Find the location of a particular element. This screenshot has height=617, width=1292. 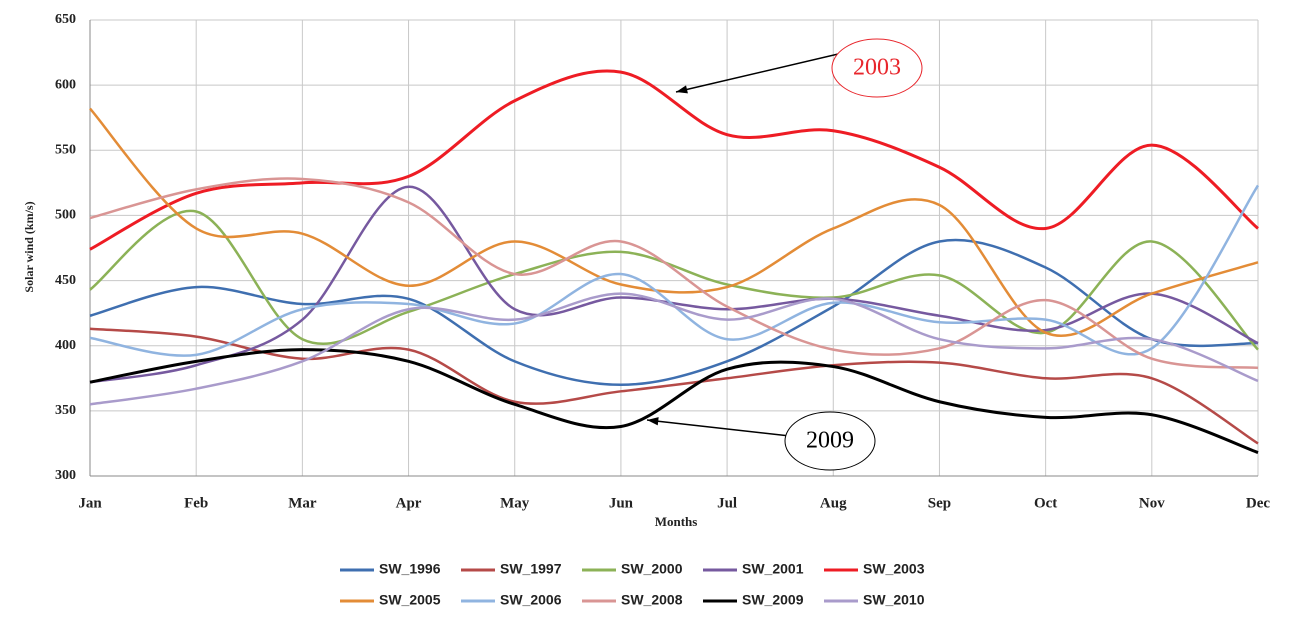

y-tick-label: 600 is located at coordinates (65, 84).